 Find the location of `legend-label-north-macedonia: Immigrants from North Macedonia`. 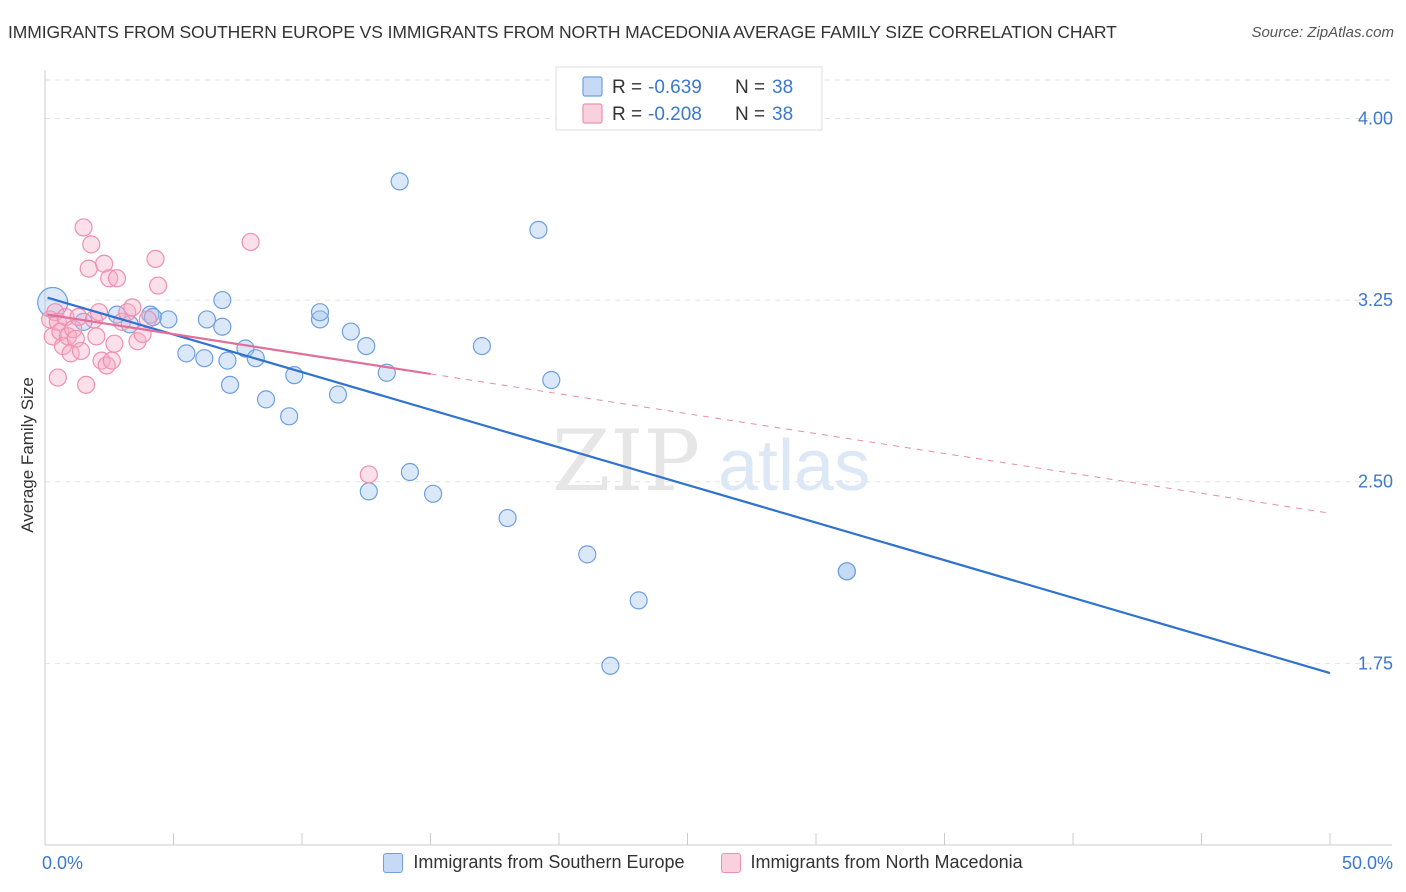

legend-label-north-macedonia: Immigrants from North Macedonia is located at coordinates (886, 862).